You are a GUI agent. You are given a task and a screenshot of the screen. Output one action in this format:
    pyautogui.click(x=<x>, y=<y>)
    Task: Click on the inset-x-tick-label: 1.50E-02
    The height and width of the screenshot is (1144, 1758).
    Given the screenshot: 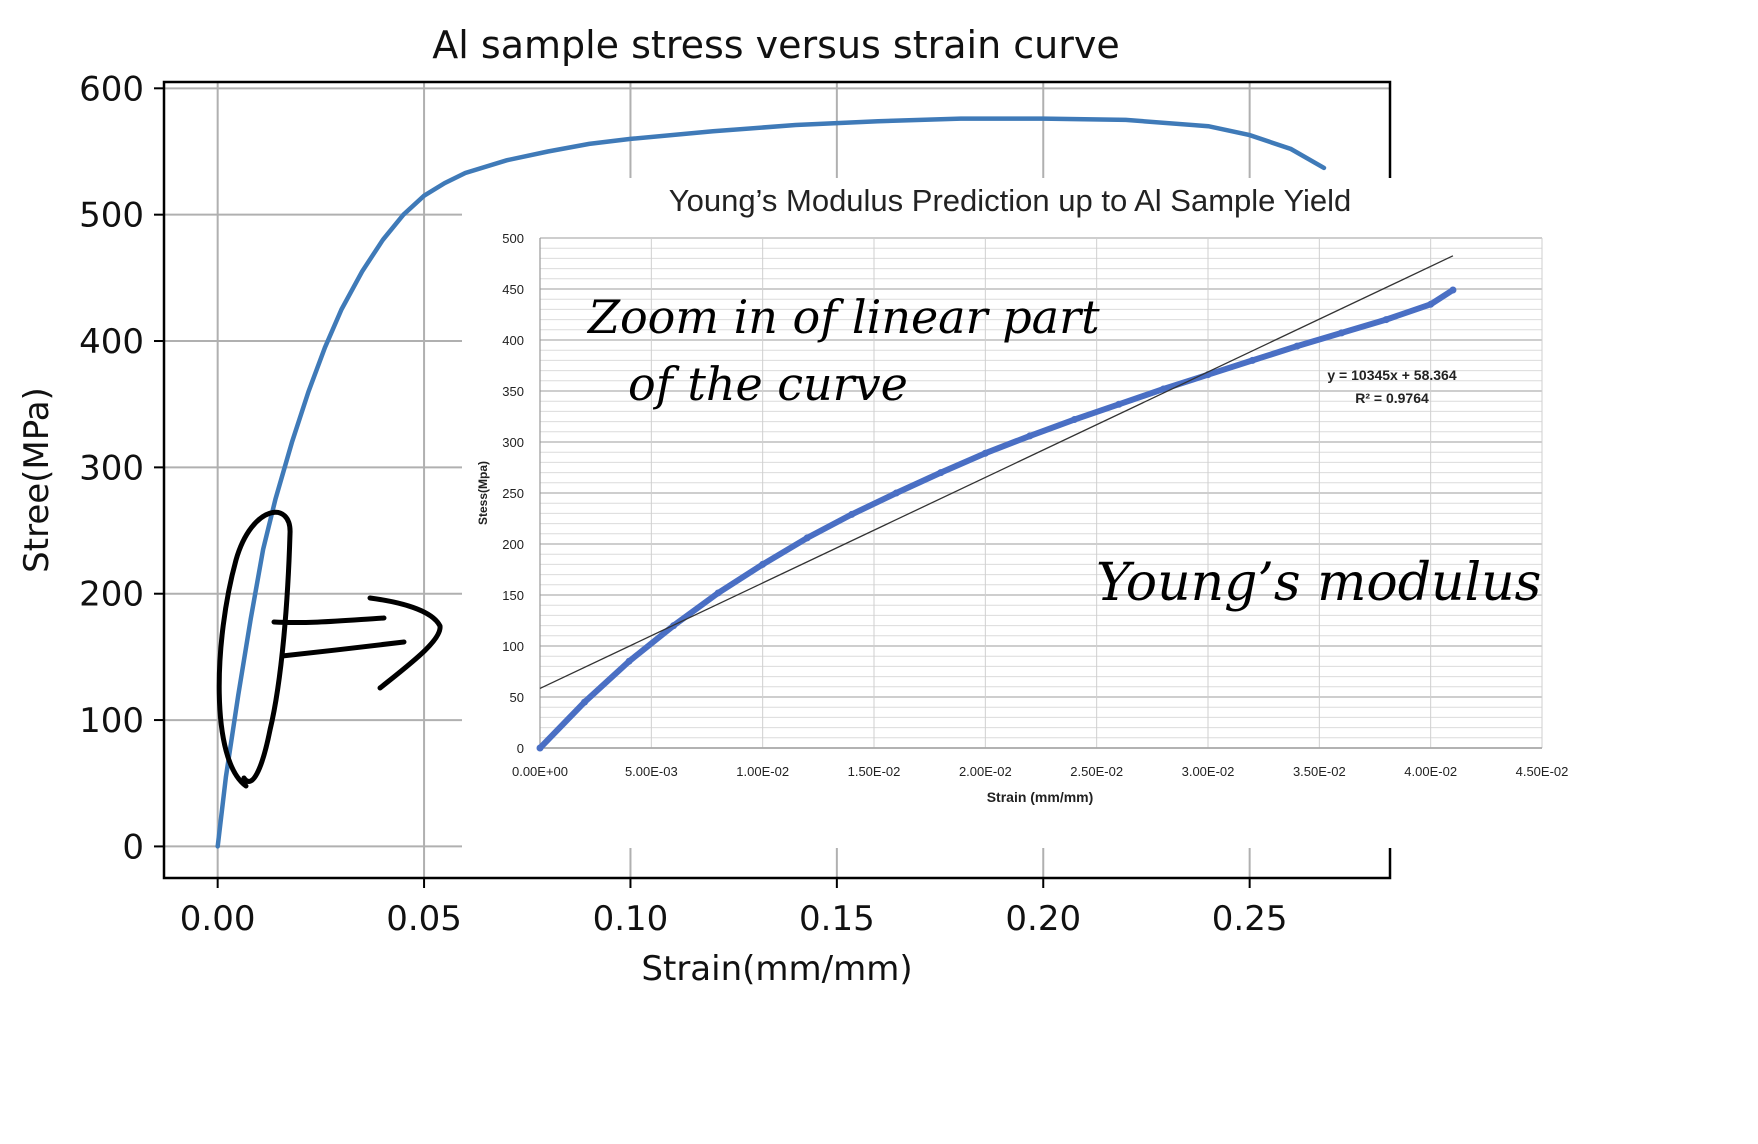 What is the action you would take?
    pyautogui.click(x=874, y=771)
    